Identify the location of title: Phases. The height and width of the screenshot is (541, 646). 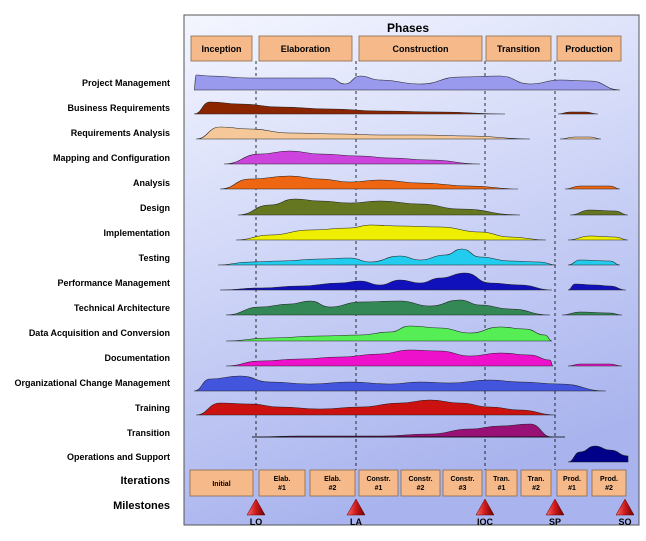
(408, 28).